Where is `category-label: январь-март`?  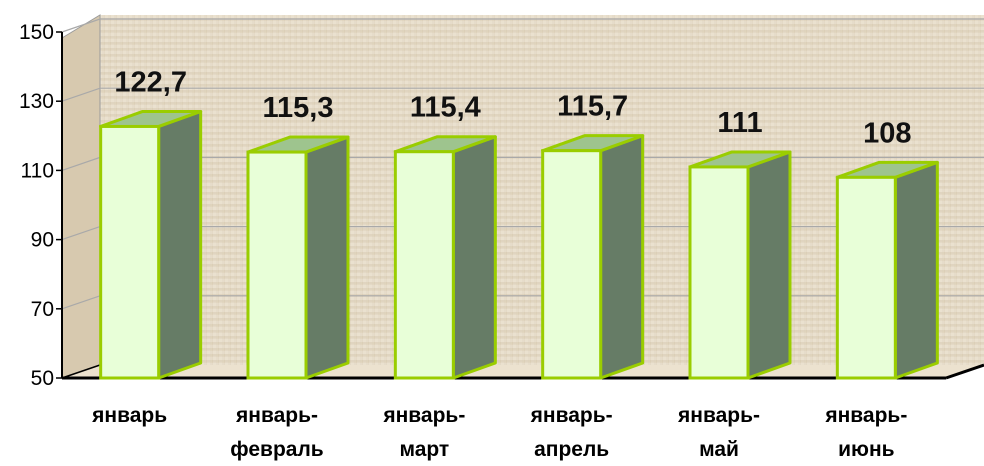 category-label: январь-март is located at coordinates (423, 432).